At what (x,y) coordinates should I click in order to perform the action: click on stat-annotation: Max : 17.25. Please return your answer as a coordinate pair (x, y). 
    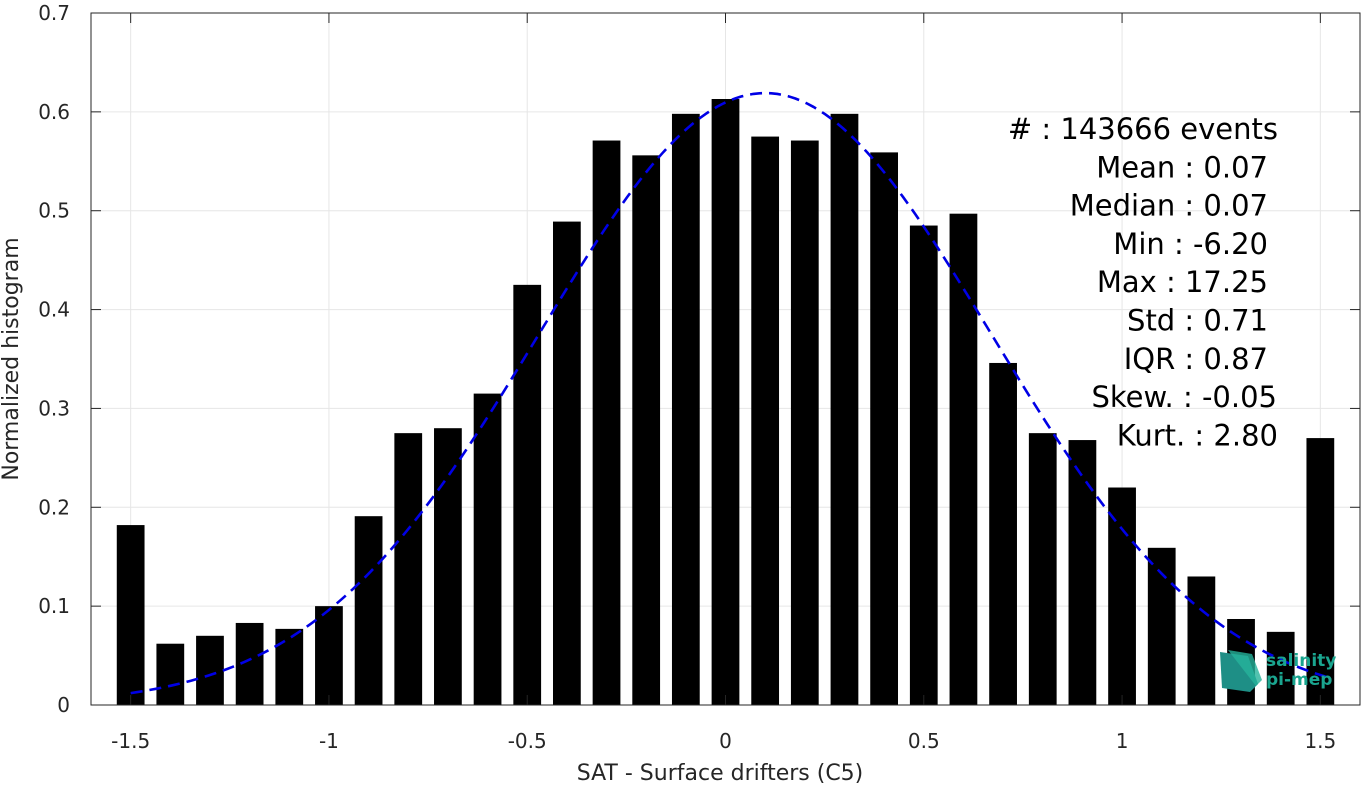
    Looking at the image, I should click on (1182, 282).